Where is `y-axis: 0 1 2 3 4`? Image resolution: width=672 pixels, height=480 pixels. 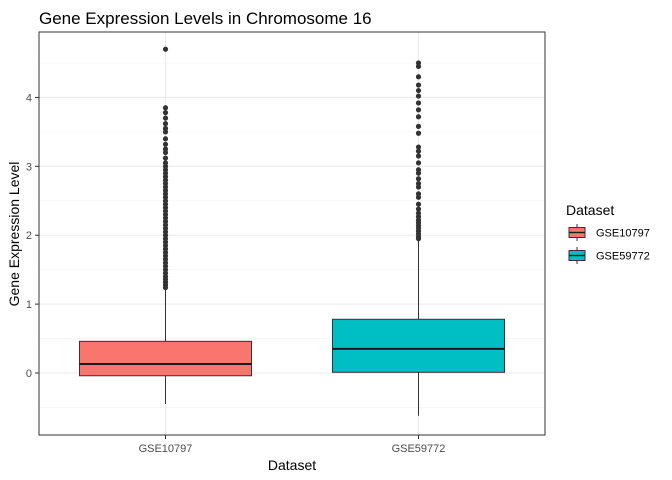
y-axis: 0 1 2 3 4 is located at coordinates (32, 236).